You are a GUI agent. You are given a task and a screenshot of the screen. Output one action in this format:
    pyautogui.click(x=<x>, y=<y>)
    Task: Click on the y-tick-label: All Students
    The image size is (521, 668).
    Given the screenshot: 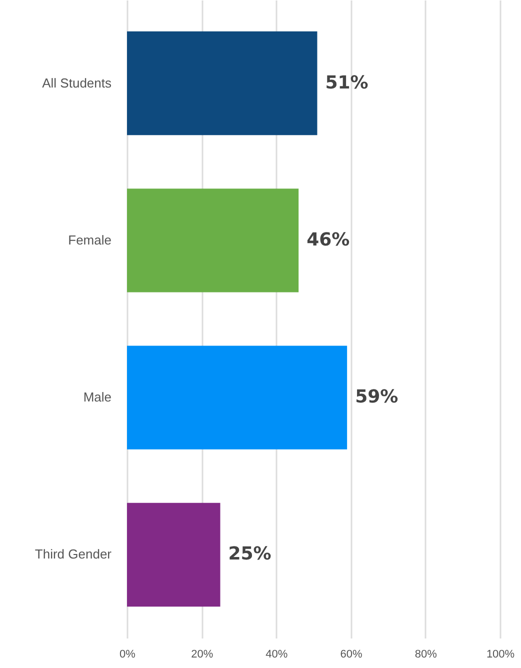 What is the action you would take?
    pyautogui.click(x=77, y=82)
    